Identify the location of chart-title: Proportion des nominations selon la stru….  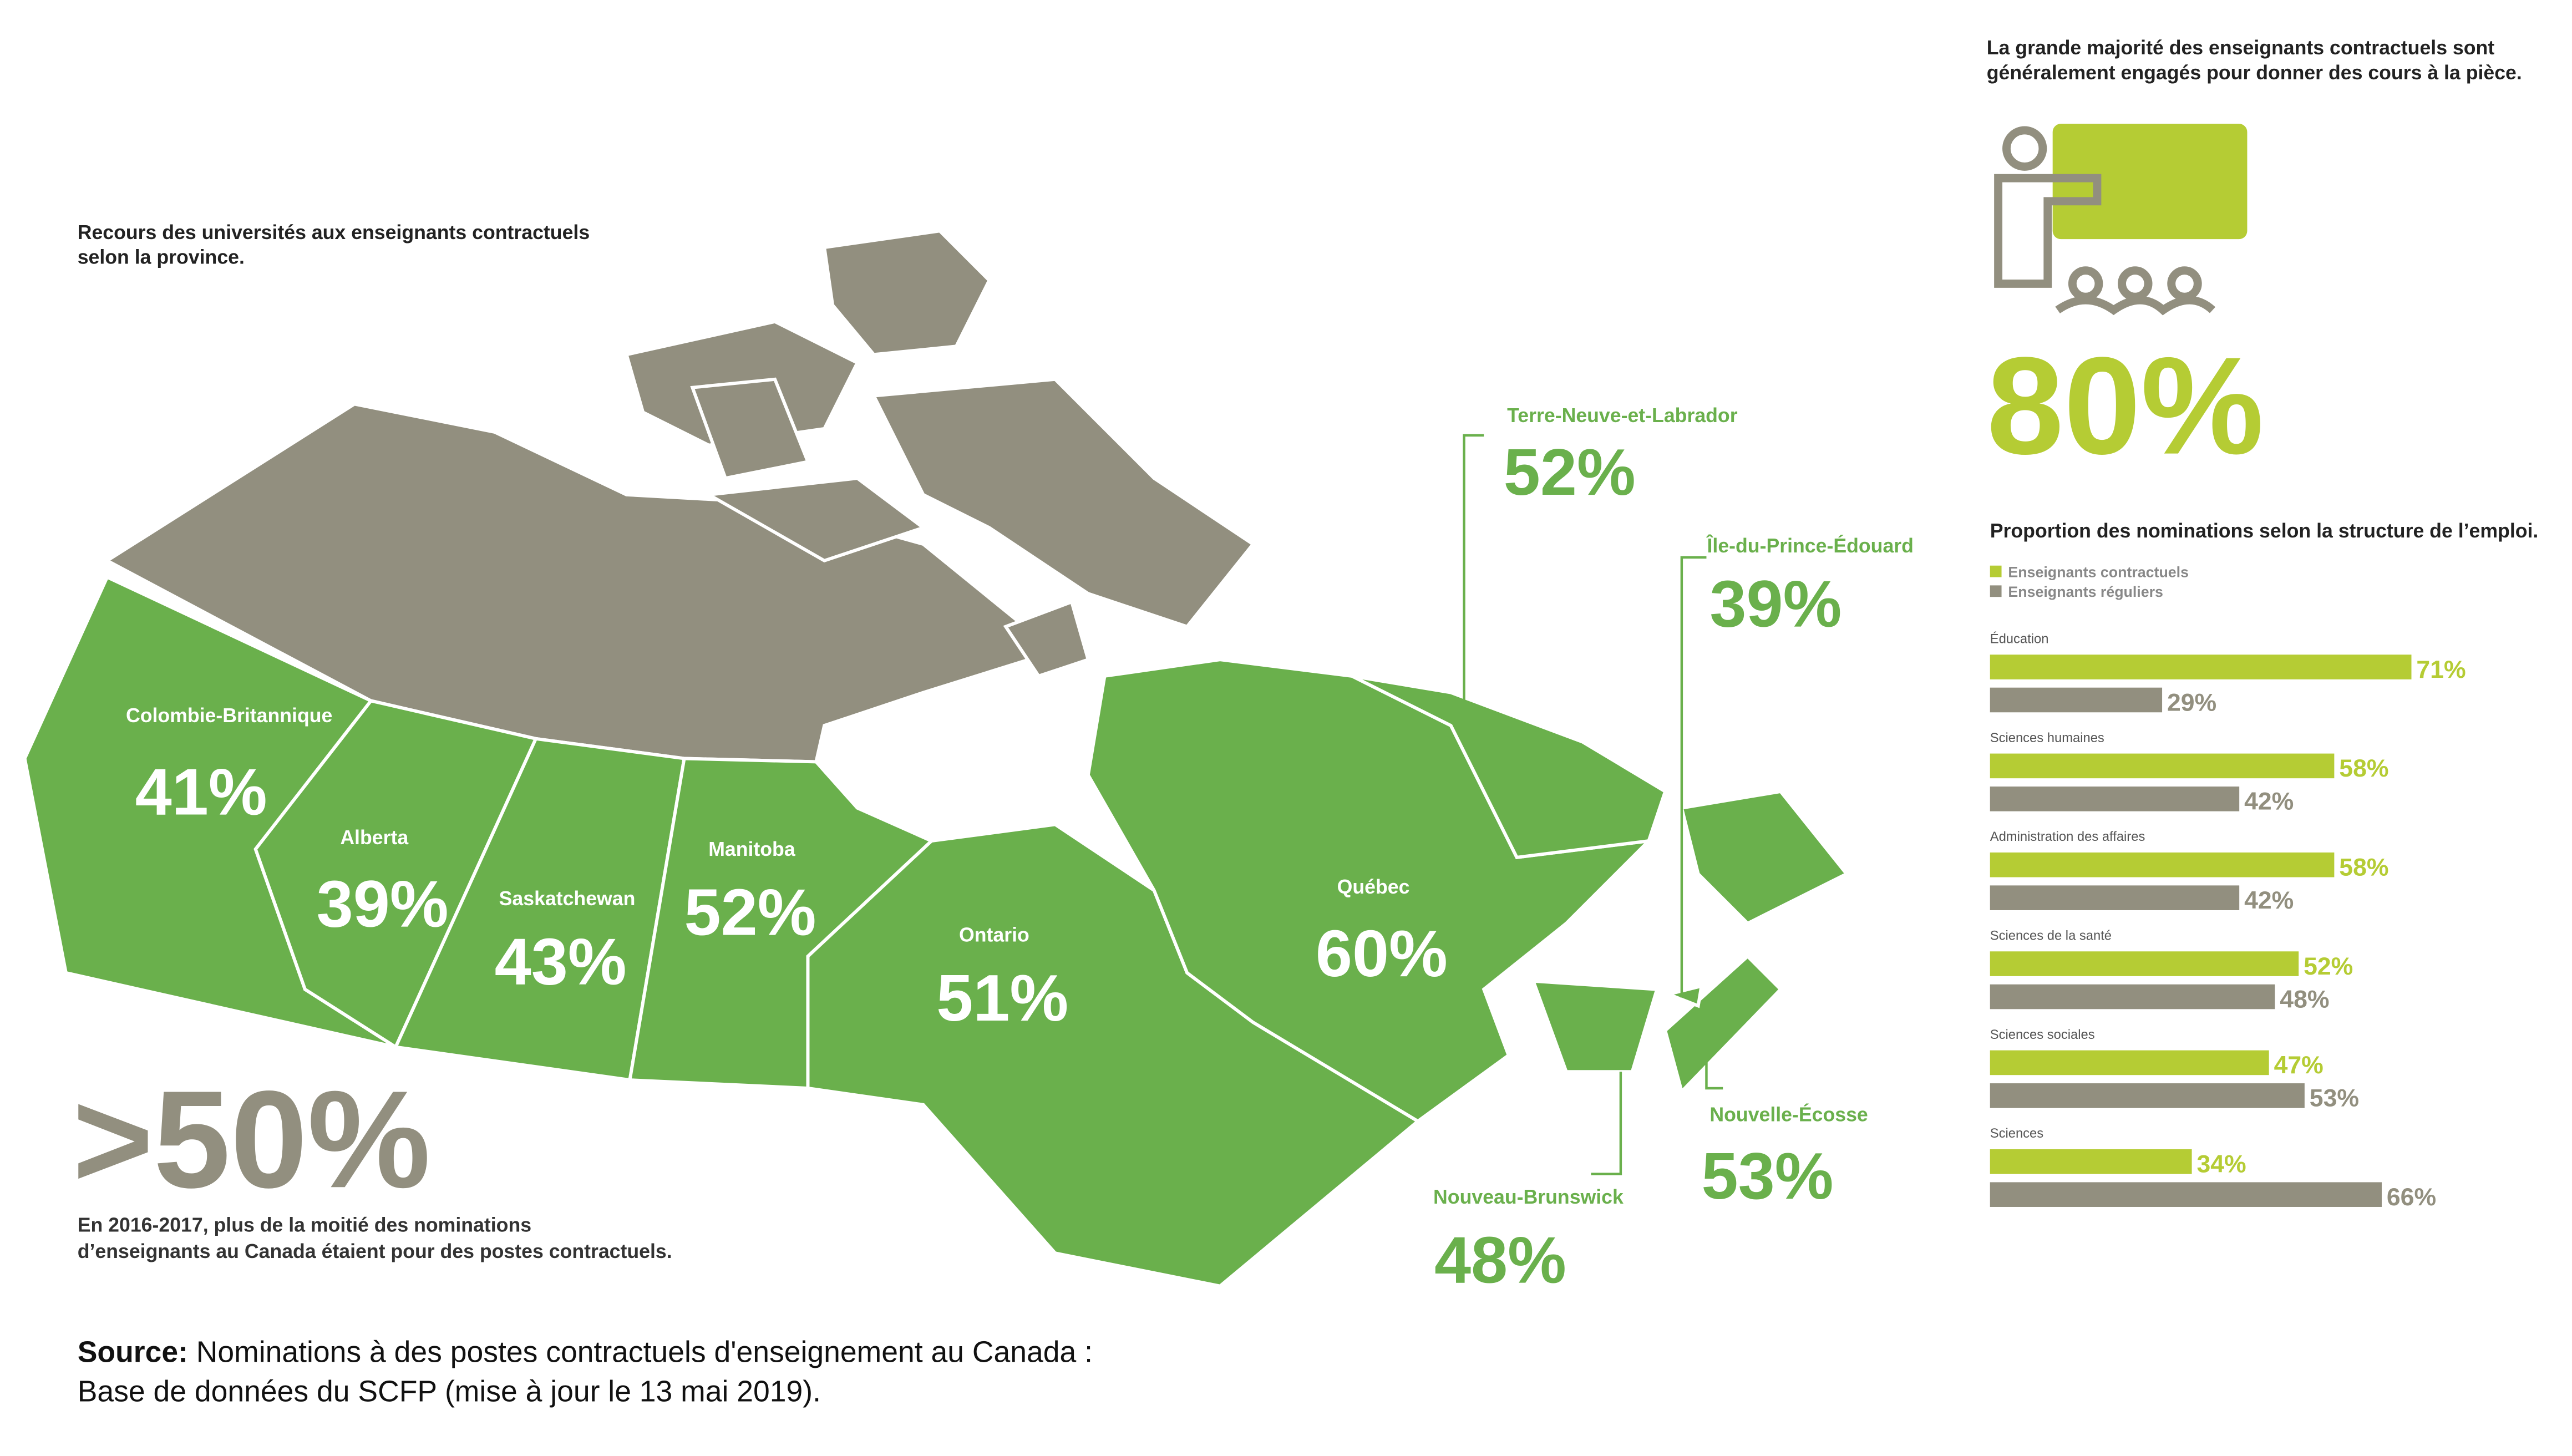
(2265, 531).